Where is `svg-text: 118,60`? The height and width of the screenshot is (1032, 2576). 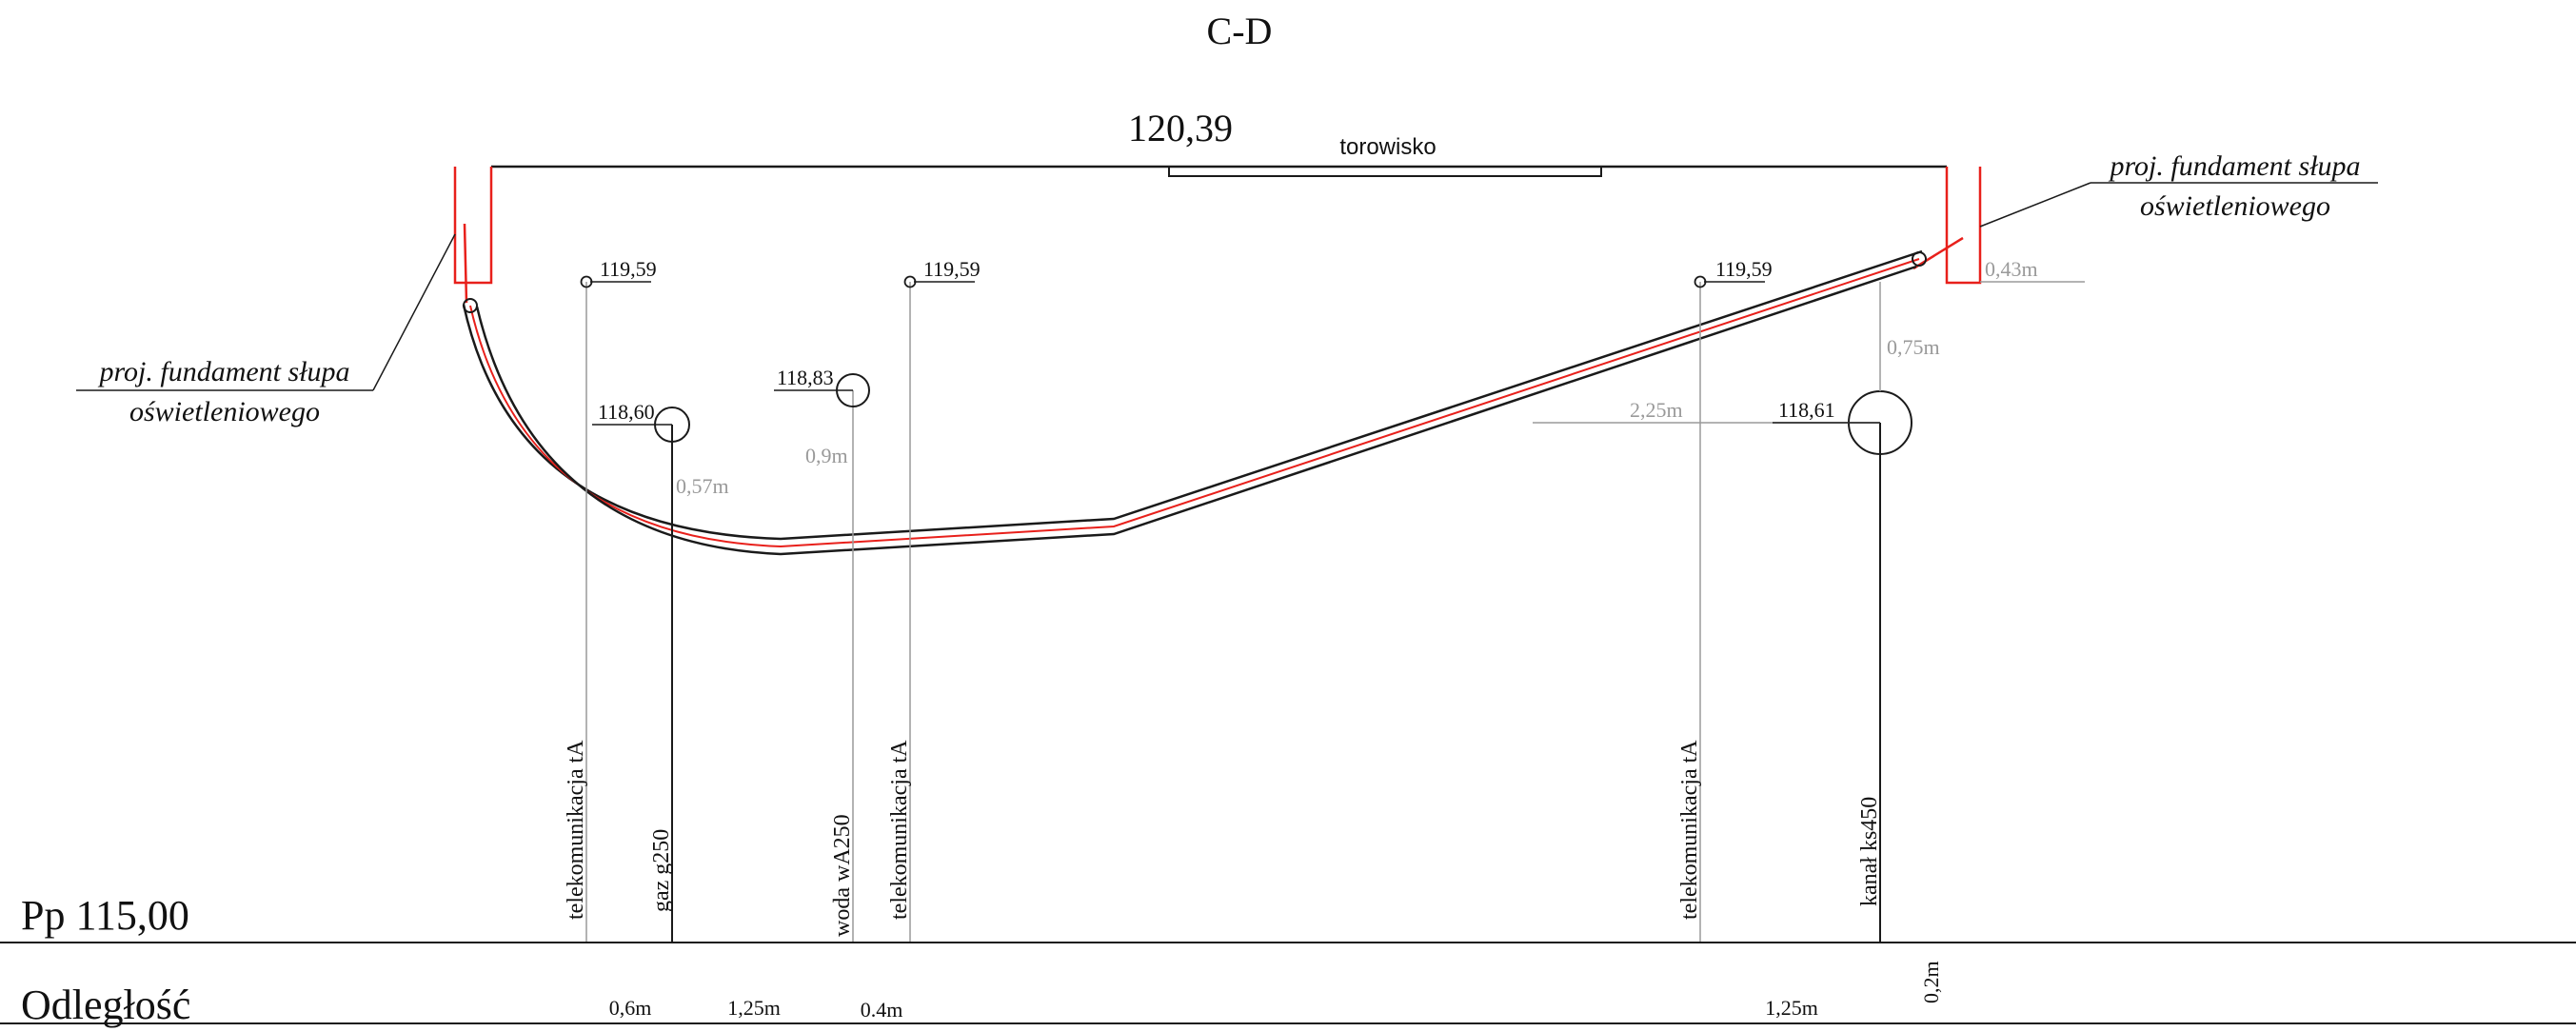 svg-text: 118,60 is located at coordinates (626, 412).